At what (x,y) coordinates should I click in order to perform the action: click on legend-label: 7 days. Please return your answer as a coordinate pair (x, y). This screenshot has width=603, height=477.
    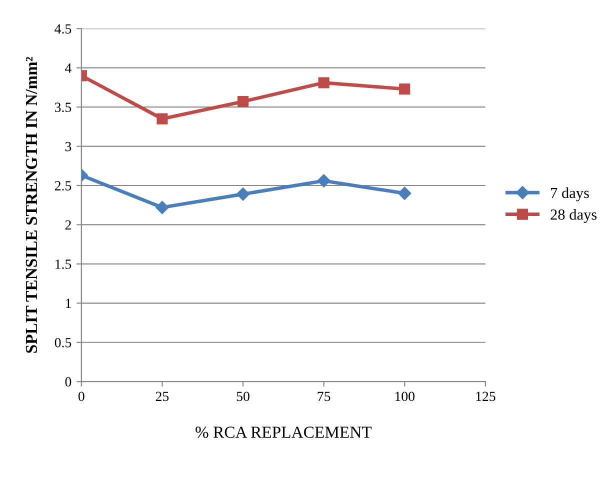
    Looking at the image, I should click on (570, 194).